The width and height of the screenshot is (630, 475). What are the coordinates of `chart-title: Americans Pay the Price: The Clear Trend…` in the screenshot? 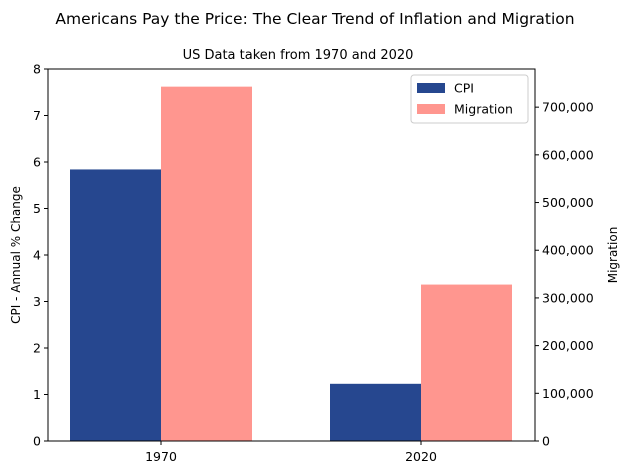 It's located at (314, 19).